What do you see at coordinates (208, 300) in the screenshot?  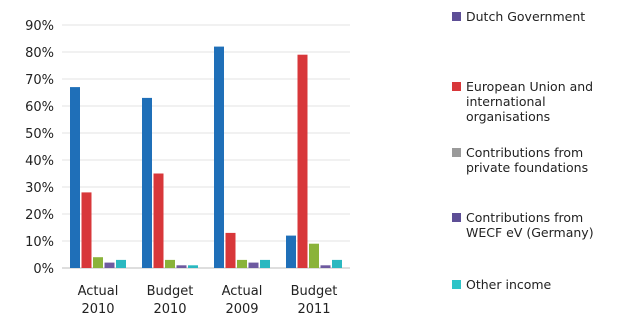 I see `x-axis-categories: Actual 2010 Budget 2010 Actual 2009 Budget 2011` at bounding box center [208, 300].